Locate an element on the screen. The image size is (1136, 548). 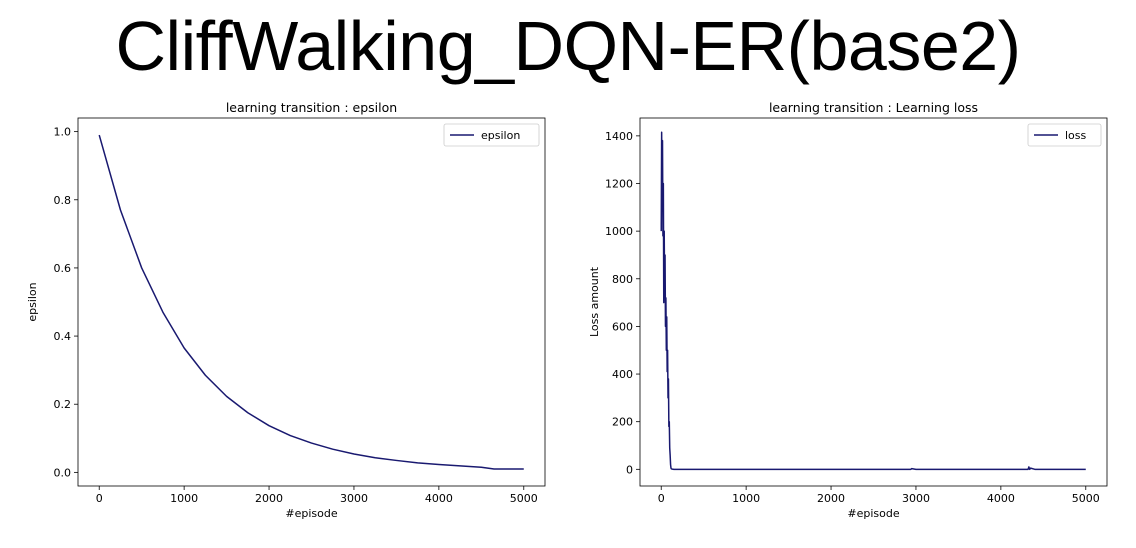
y-tick-label: 1.0 is located at coordinates (63, 132).